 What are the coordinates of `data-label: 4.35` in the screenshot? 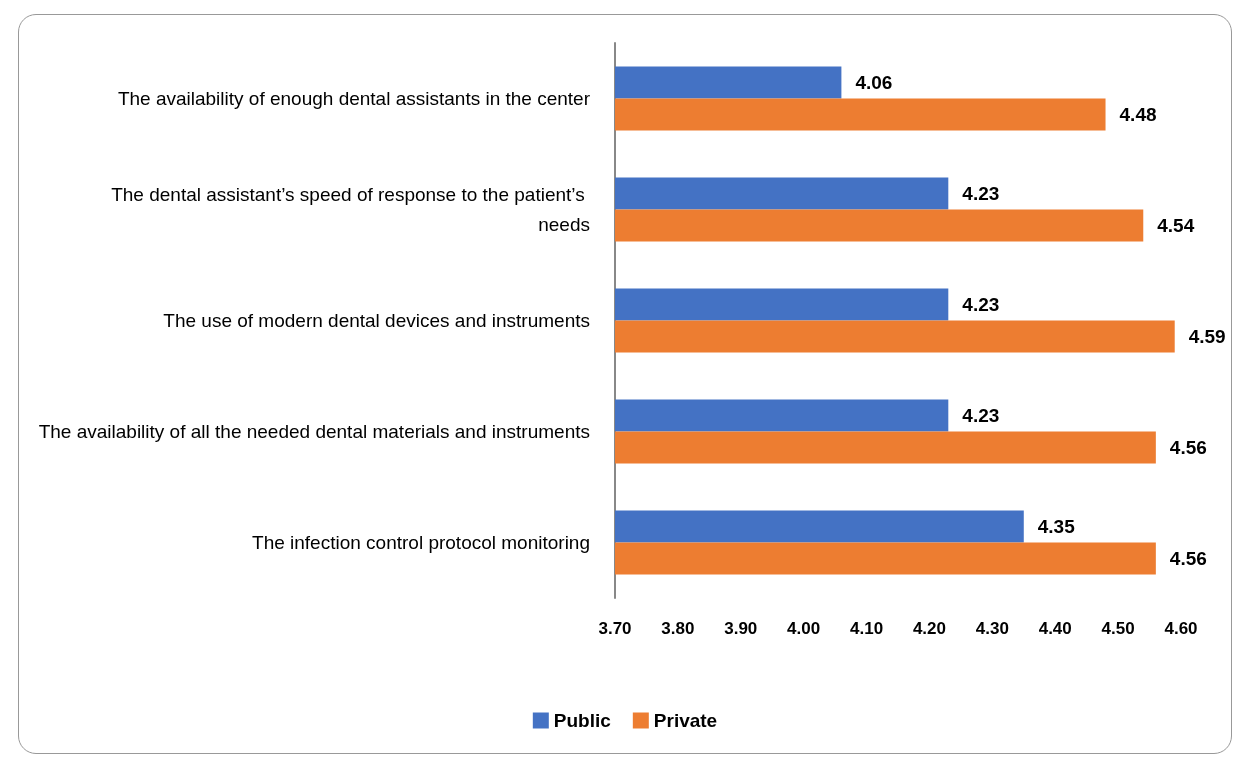 It's located at (1056, 526).